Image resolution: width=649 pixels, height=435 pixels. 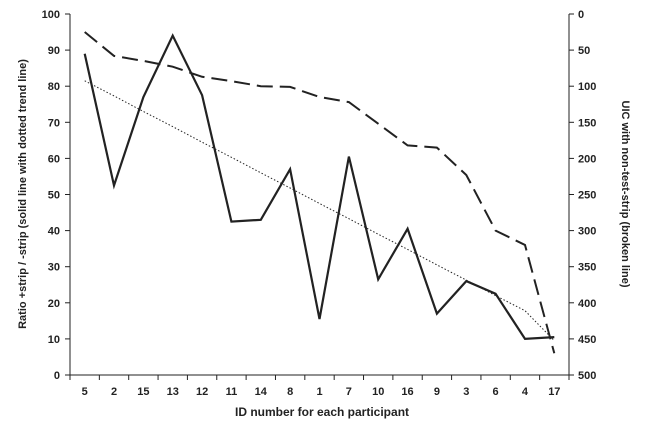 I want to click on y2-tick-label: 150, so click(x=587, y=123).